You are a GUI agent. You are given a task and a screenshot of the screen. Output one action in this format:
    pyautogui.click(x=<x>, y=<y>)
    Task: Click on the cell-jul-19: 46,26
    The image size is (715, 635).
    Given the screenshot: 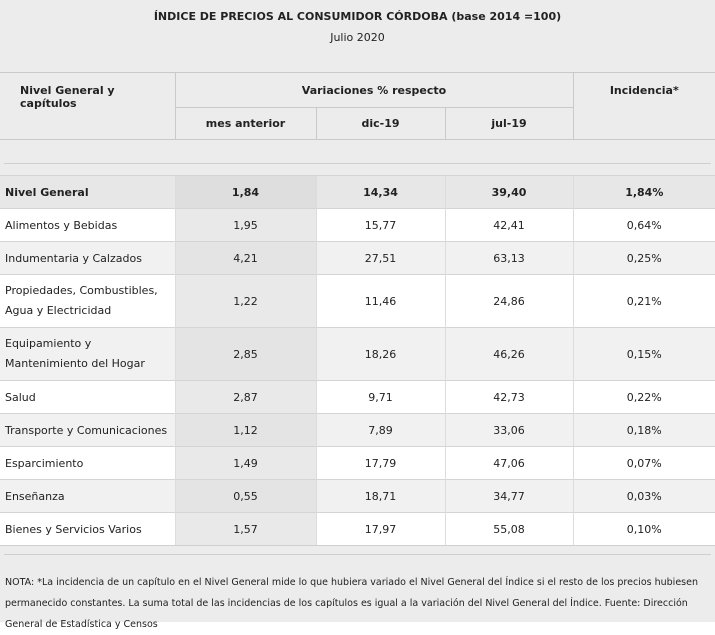 What is the action you would take?
    pyautogui.click(x=509, y=354)
    